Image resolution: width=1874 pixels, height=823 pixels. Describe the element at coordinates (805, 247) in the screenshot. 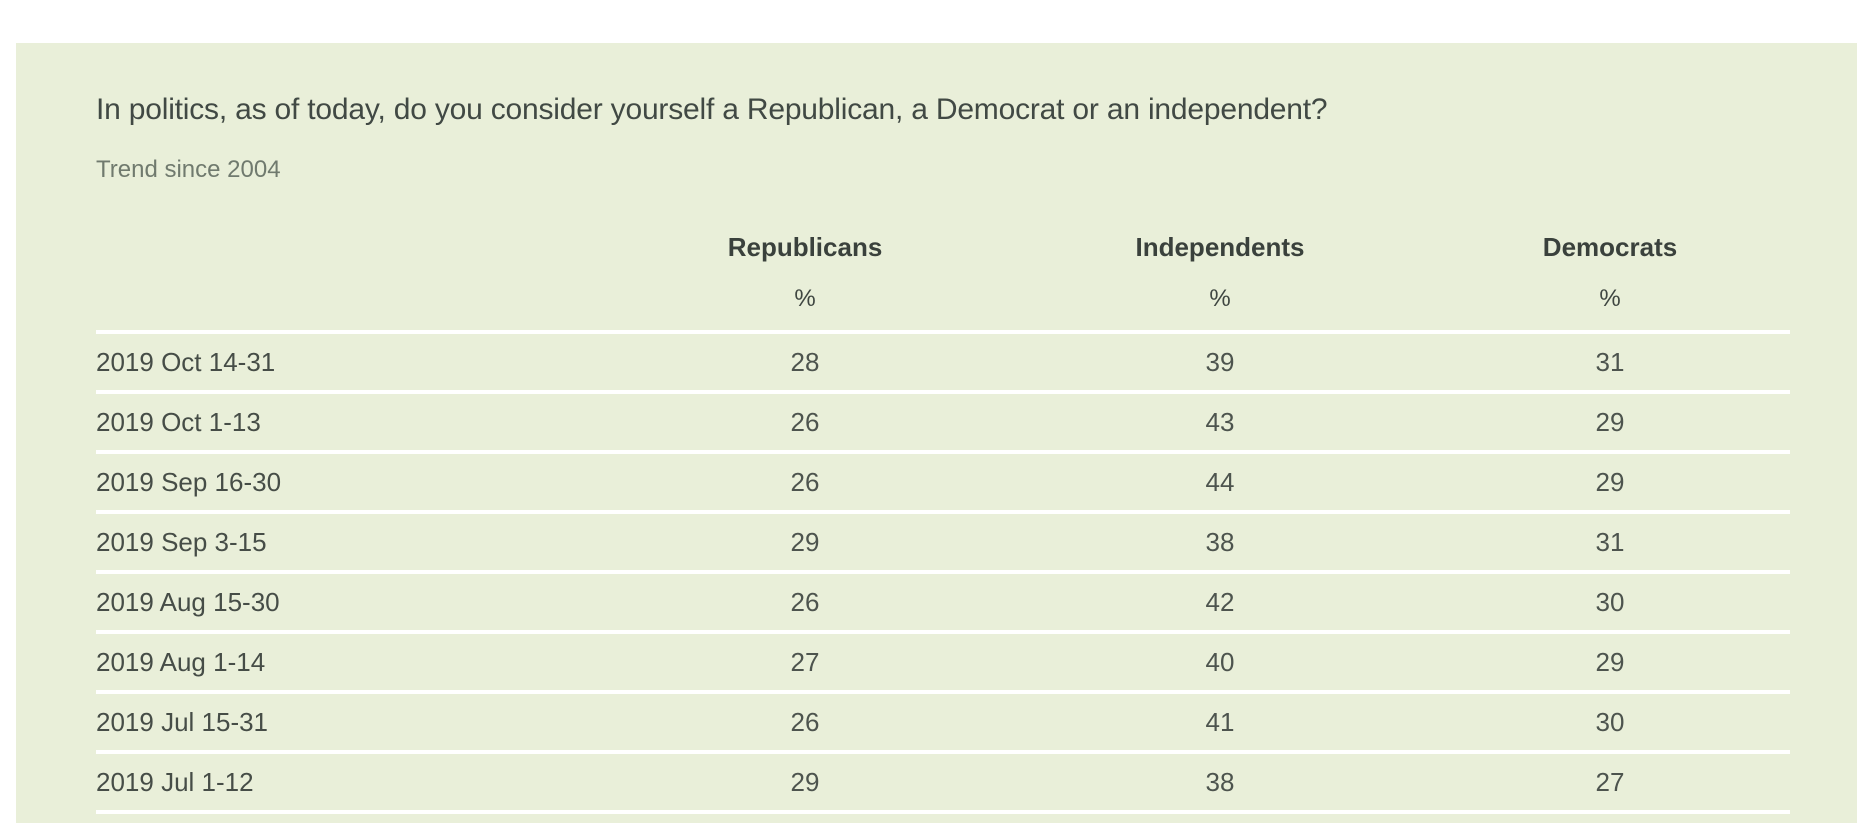

I see `column-header-republicans: Republicans` at that location.